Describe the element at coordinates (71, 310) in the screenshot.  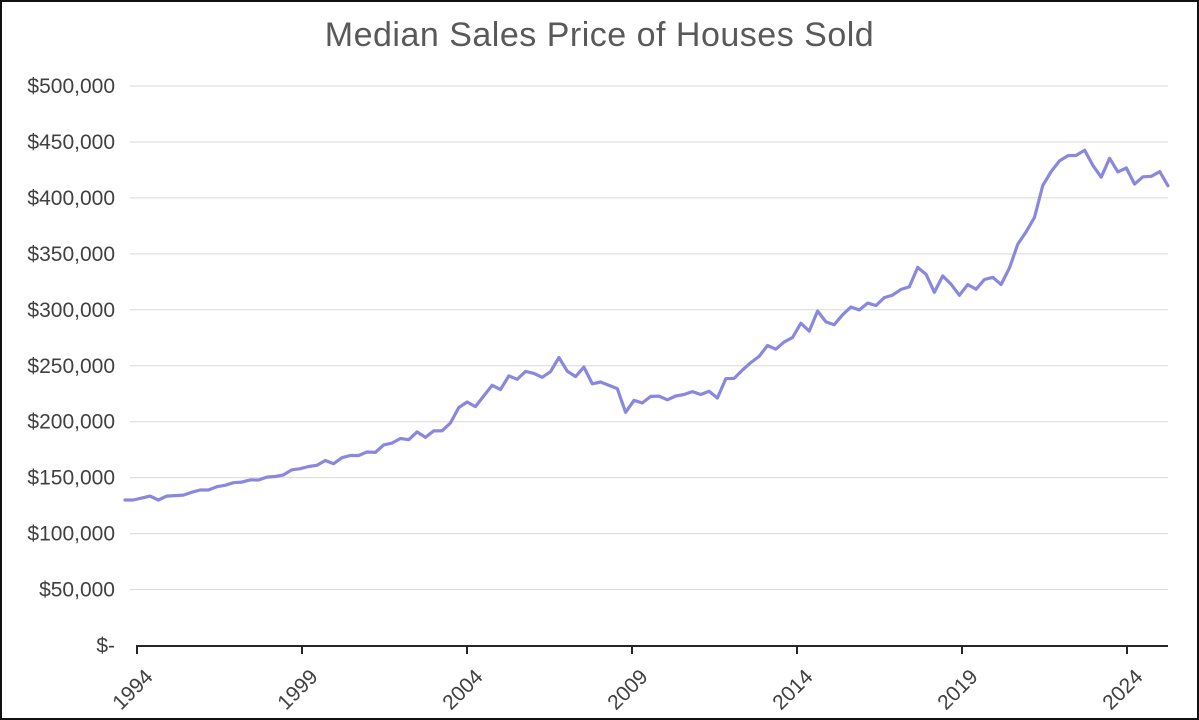
I see `y-tick-label: $300,000` at that location.